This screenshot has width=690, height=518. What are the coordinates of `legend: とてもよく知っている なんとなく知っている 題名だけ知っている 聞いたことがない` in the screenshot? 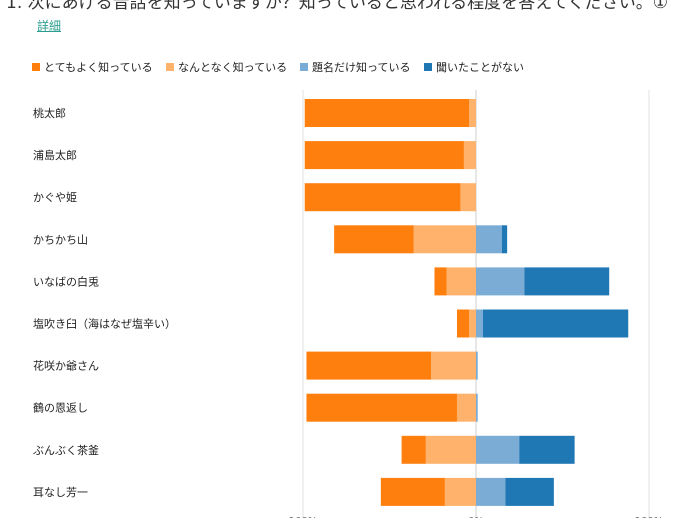 It's located at (283, 67).